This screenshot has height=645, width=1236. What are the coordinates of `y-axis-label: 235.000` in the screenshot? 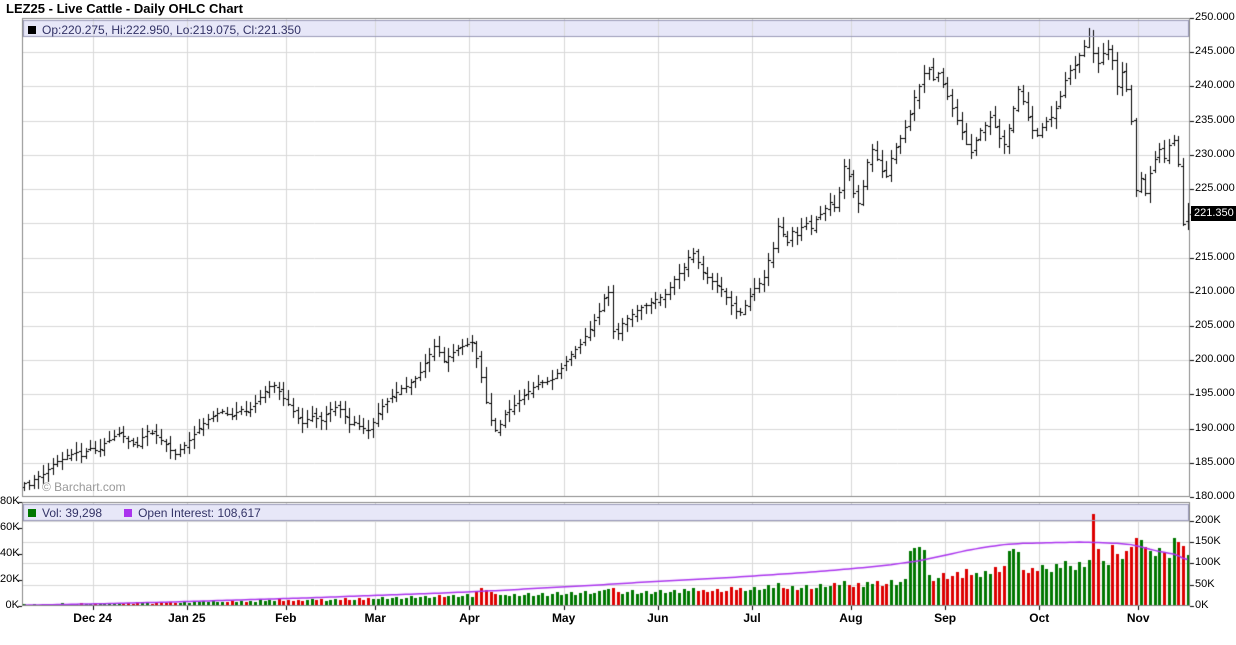 It's located at (1215, 119).